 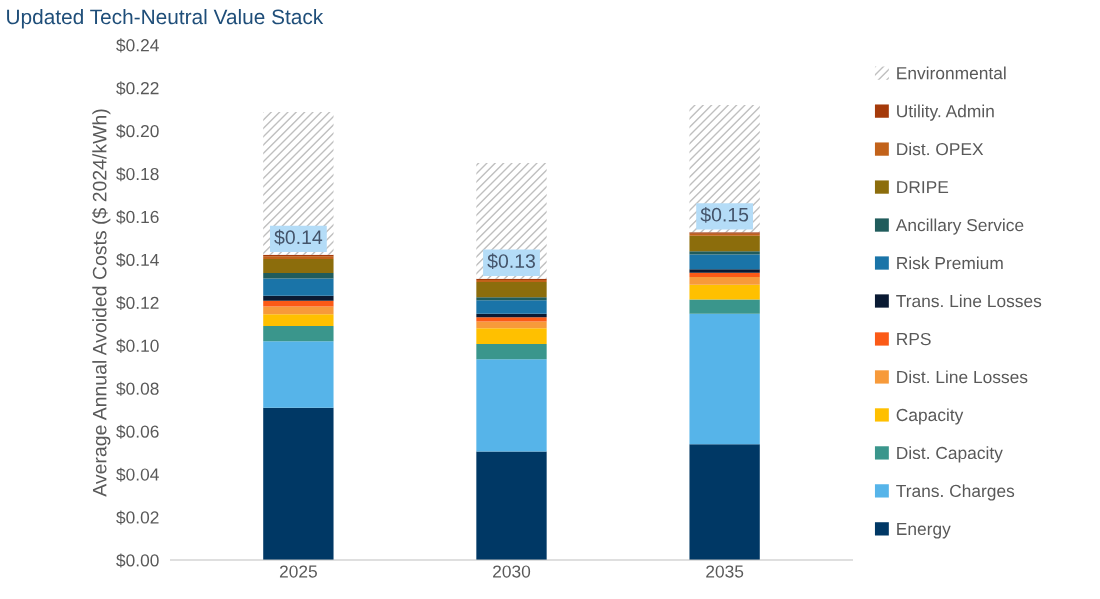 I want to click on y-tick-label: $0.04, so click(x=137, y=474).